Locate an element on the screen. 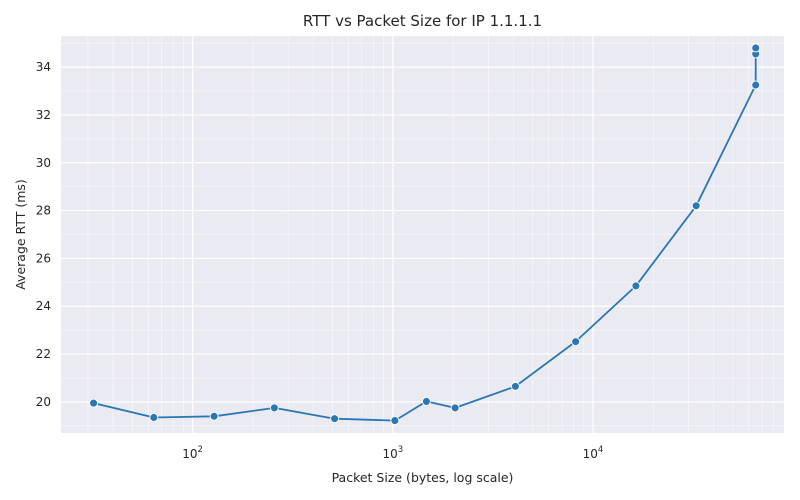 The image size is (800, 500). x-tick-label: 10⁴ is located at coordinates (593, 453).